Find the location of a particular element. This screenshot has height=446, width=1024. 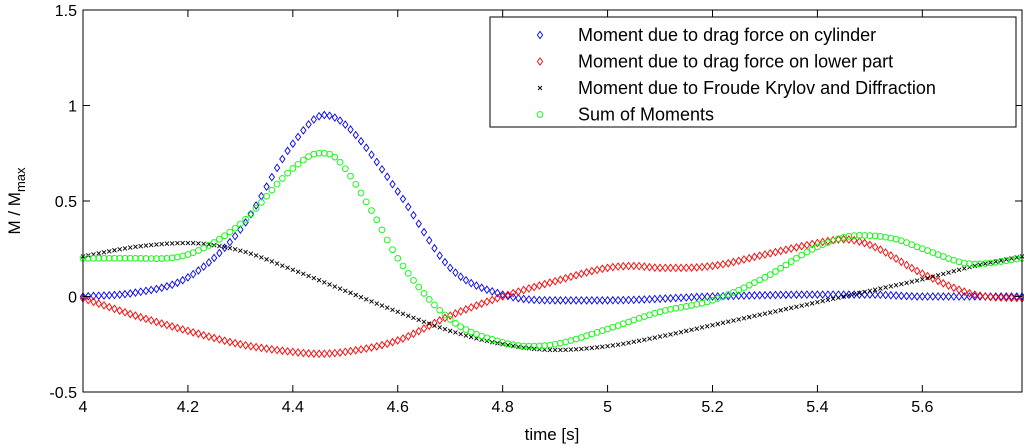

y-tick-label: 1 is located at coordinates (72, 107).